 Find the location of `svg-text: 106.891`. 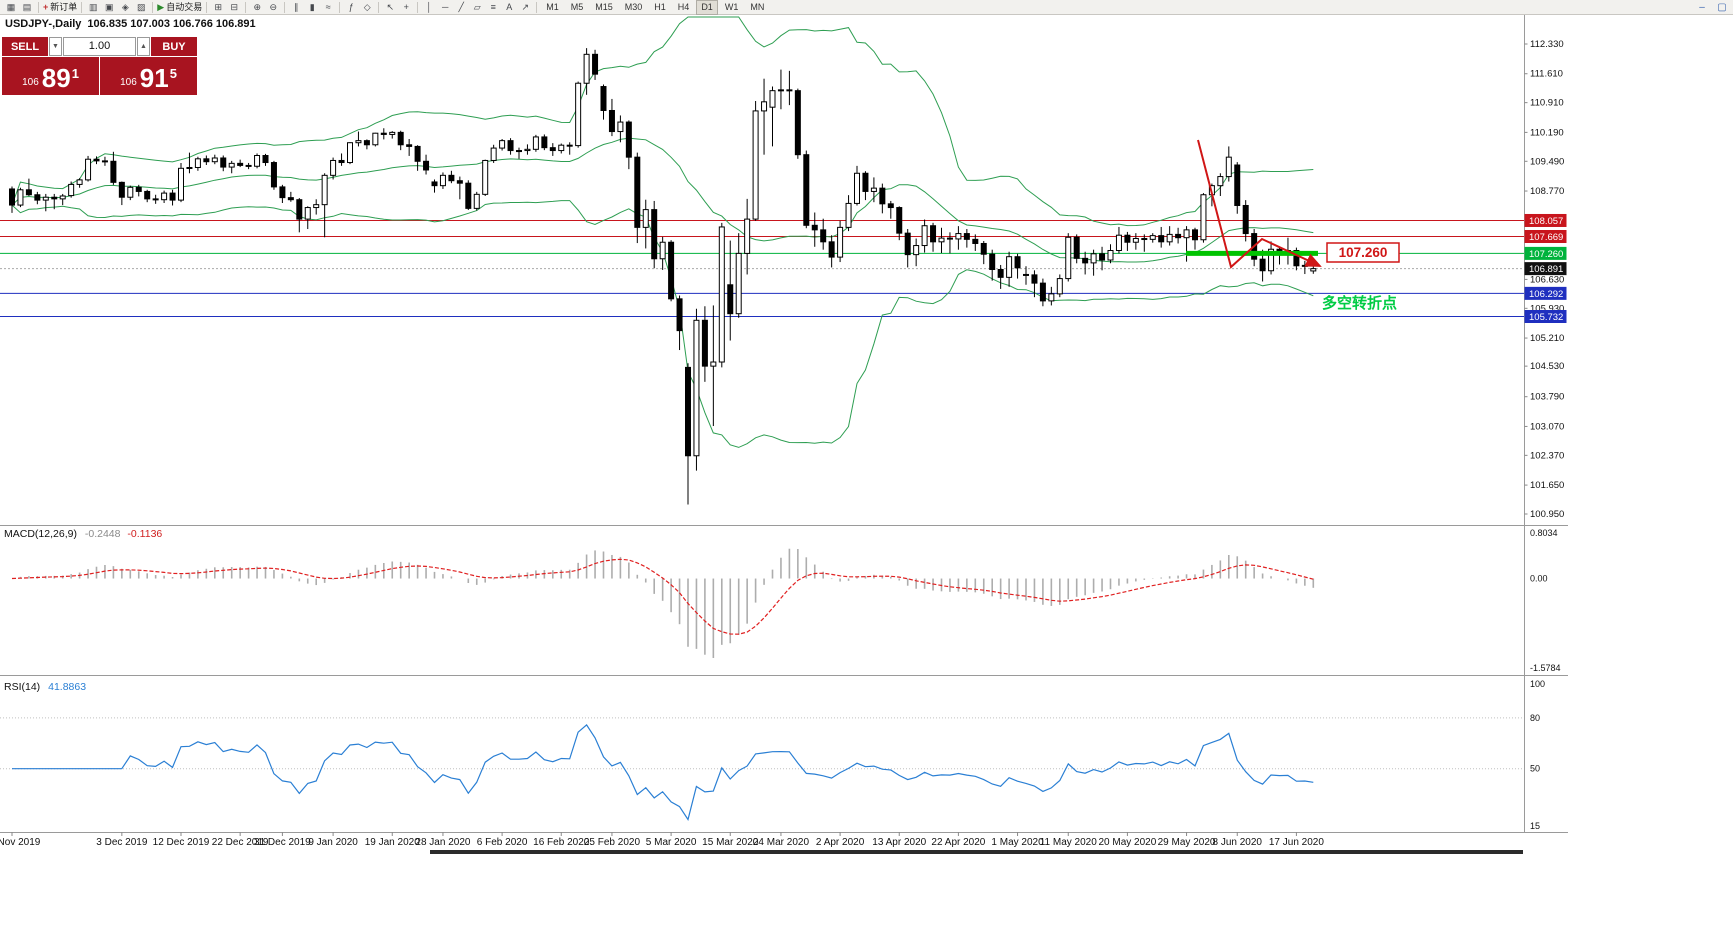

svg-text: 106.891 is located at coordinates (1546, 269).